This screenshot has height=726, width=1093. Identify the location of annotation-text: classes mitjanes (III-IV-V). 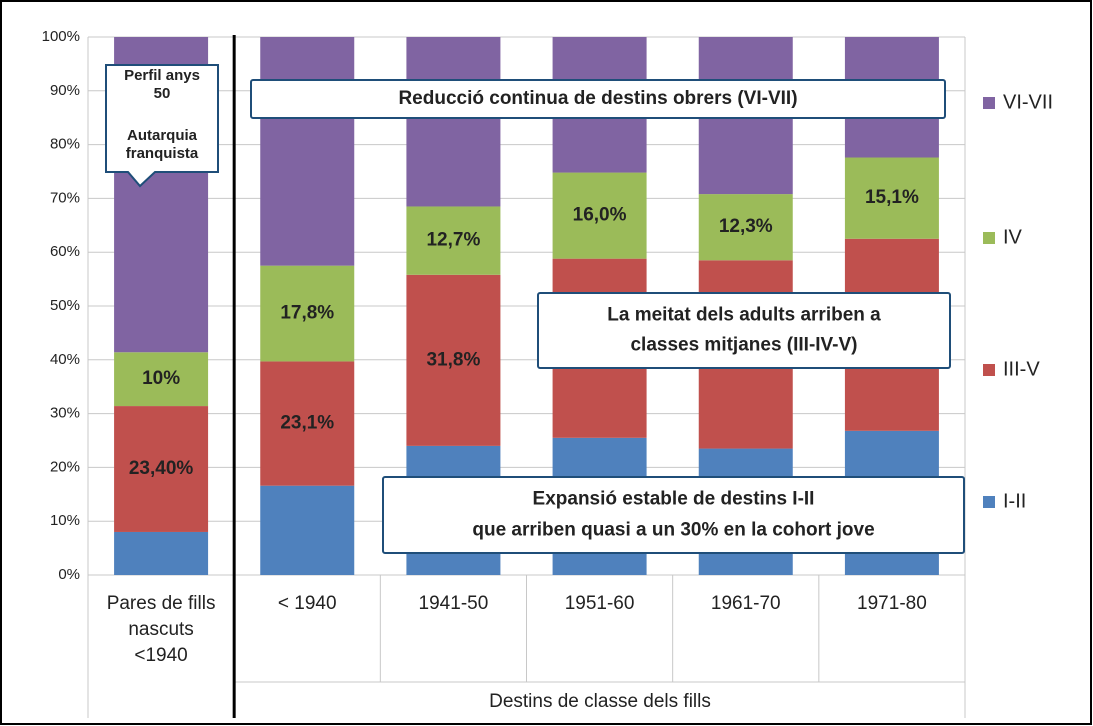
(743, 345).